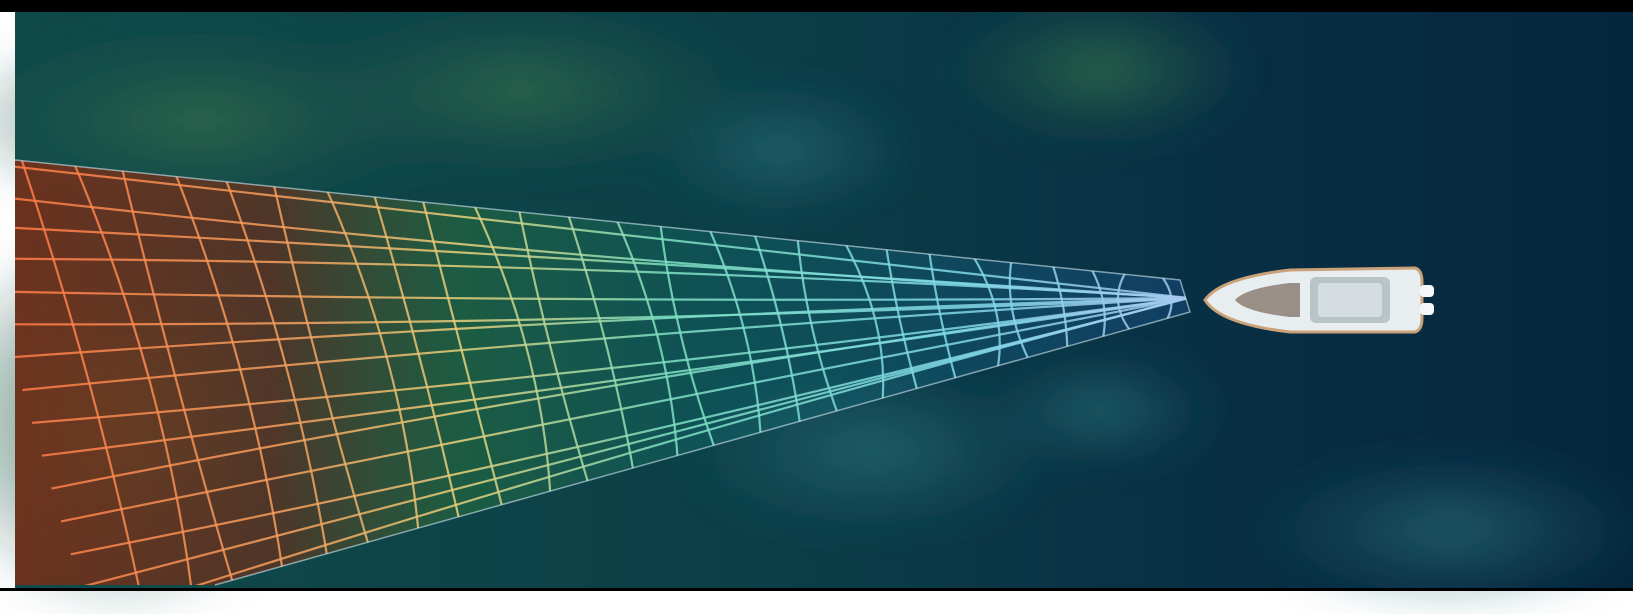  What do you see at coordinates (816, 589) in the screenshot?
I see `bottom-border` at bounding box center [816, 589].